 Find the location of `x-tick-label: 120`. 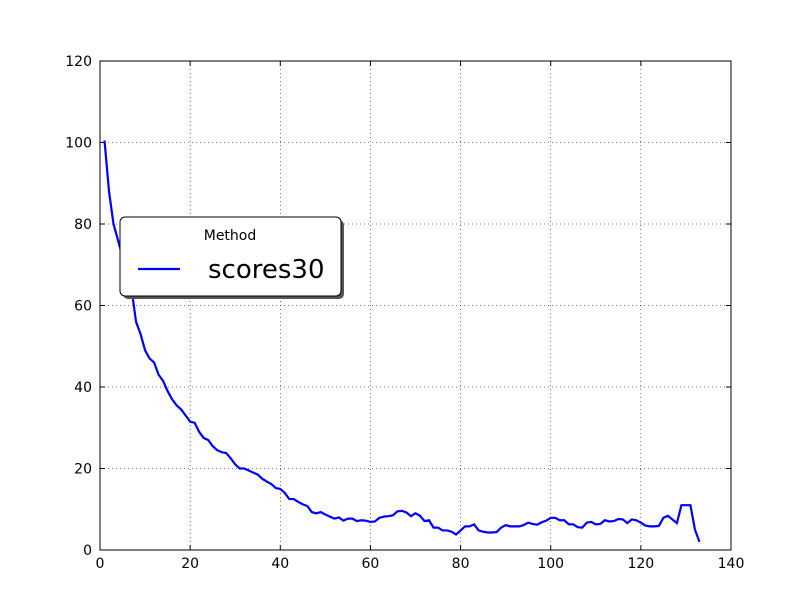

x-tick-label: 120 is located at coordinates (640, 564).